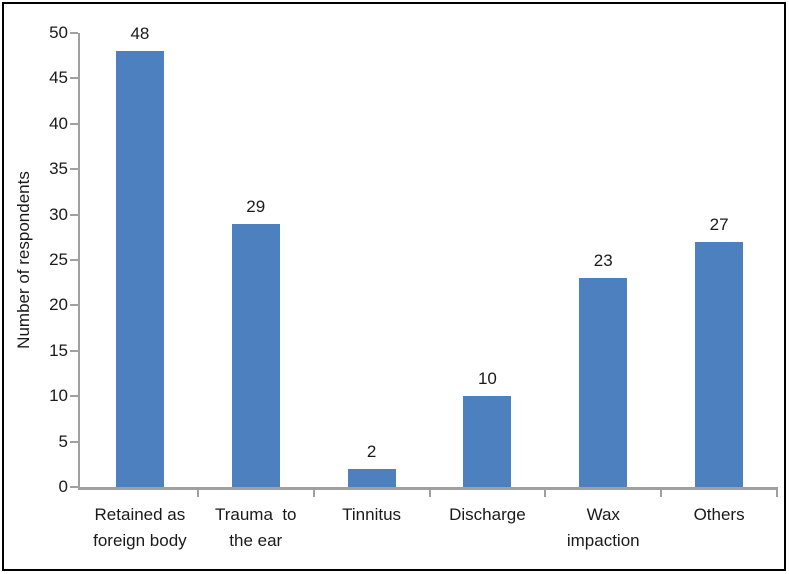 This screenshot has width=789, height=574. What do you see at coordinates (63, 441) in the screenshot?
I see `y-tick-label: 5` at bounding box center [63, 441].